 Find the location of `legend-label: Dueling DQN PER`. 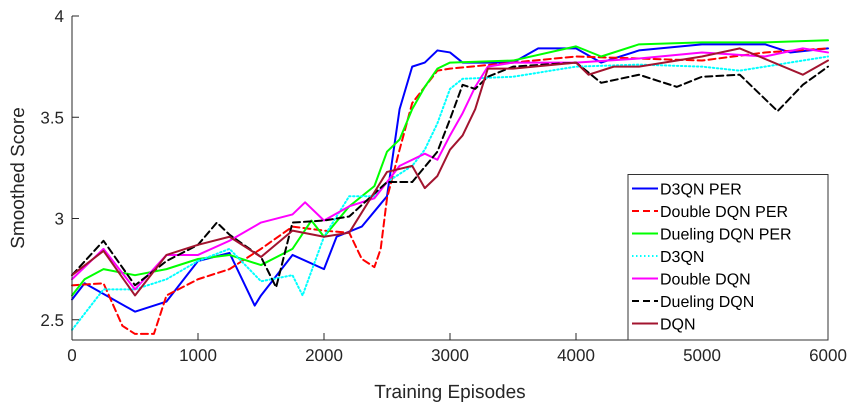

legend-label: Dueling DQN PER is located at coordinates (726, 235).